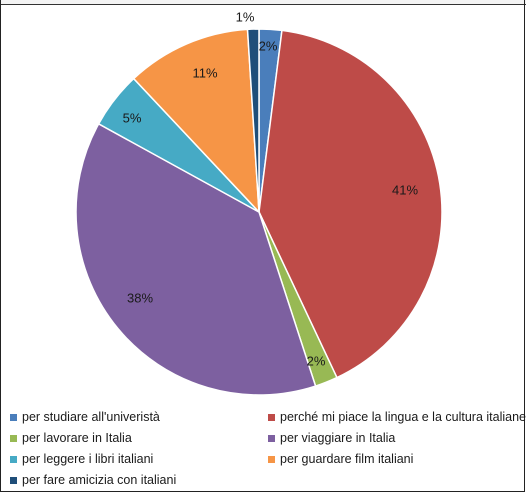 Image resolution: width=526 pixels, height=494 pixels. I want to click on legend-item-0: per studiare all'univeristà, so click(85, 417).